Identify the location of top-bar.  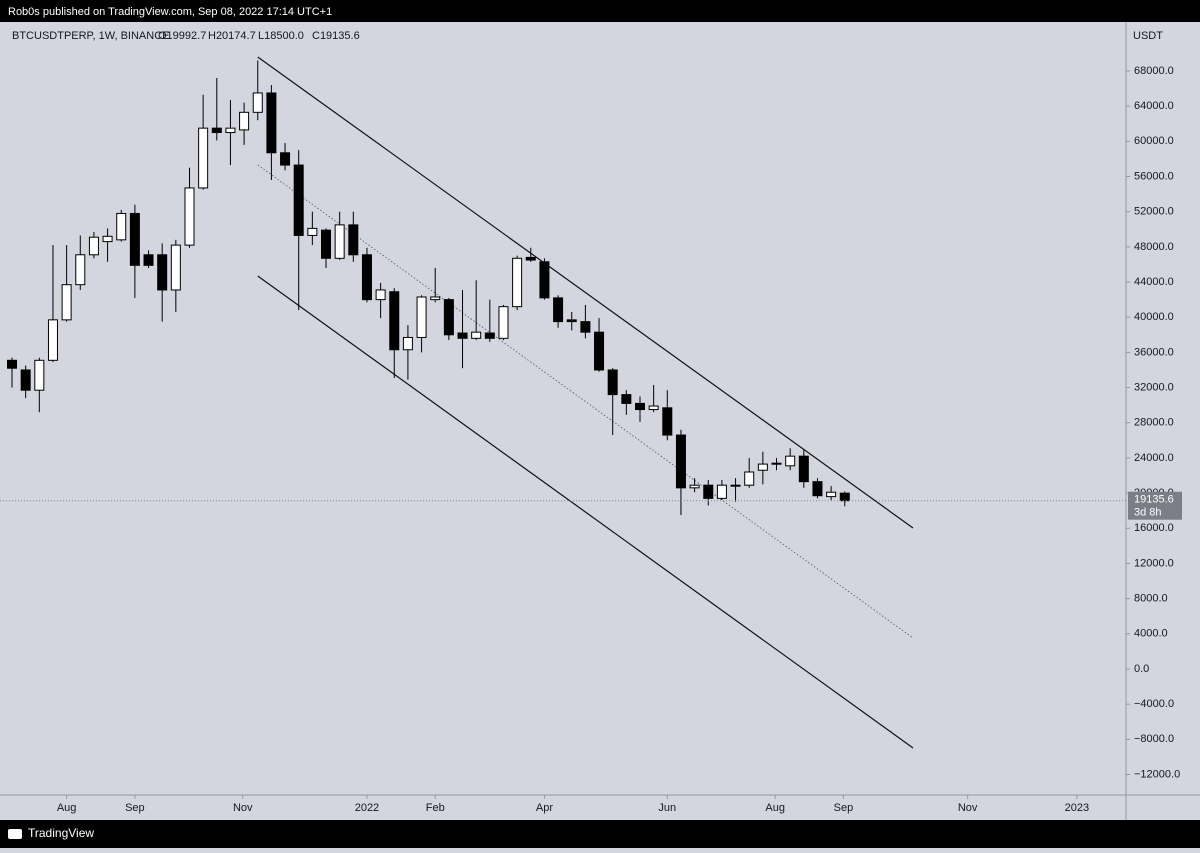
(600, 11).